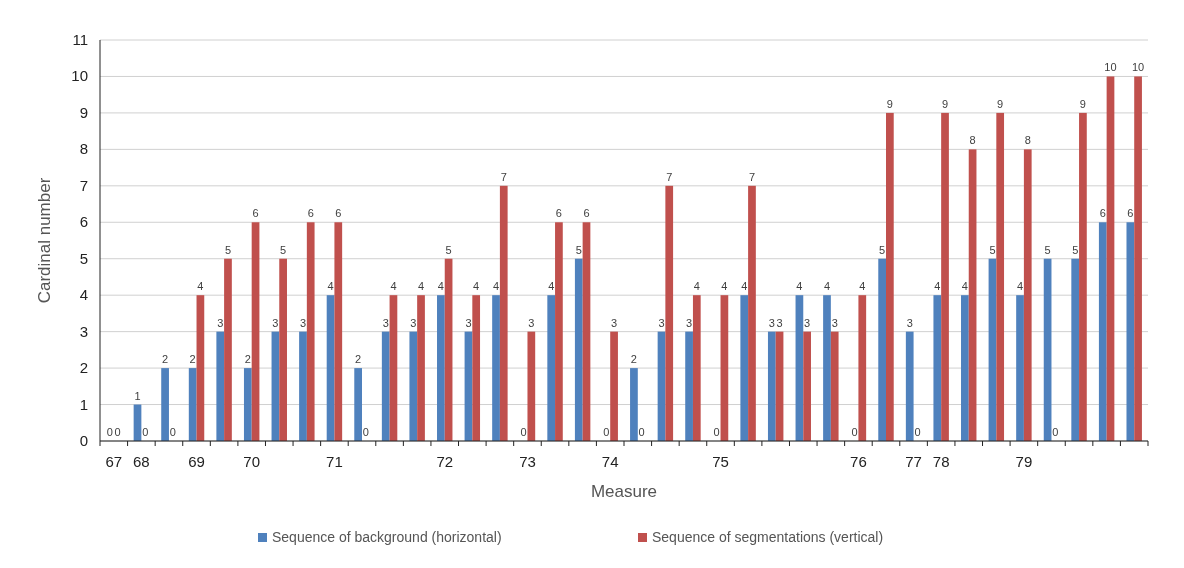  Describe the element at coordinates (137, 395) in the screenshot. I see `data-label: 1` at that location.